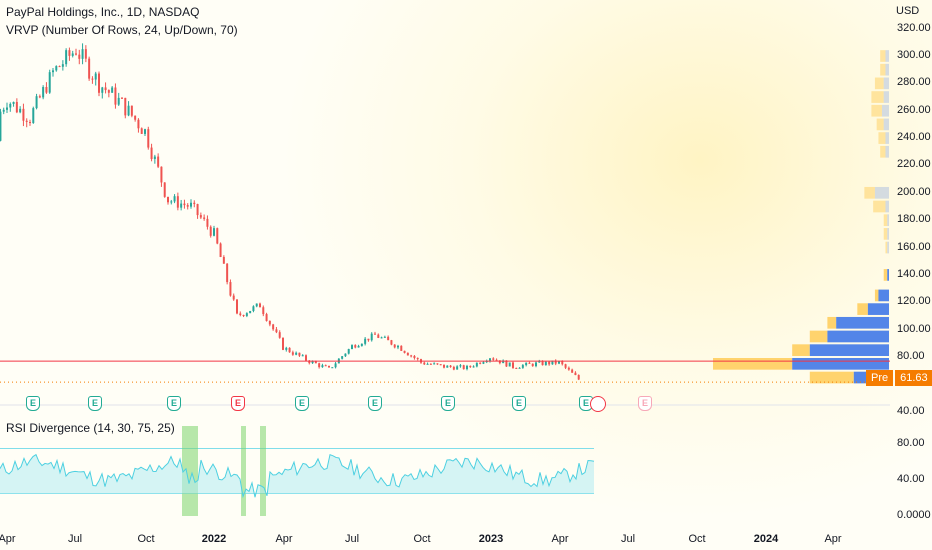 The image size is (932, 550). What do you see at coordinates (90, 428) in the screenshot?
I see `rsi-legend: RSI Divergence (14, 30, 75, 25)` at bounding box center [90, 428].